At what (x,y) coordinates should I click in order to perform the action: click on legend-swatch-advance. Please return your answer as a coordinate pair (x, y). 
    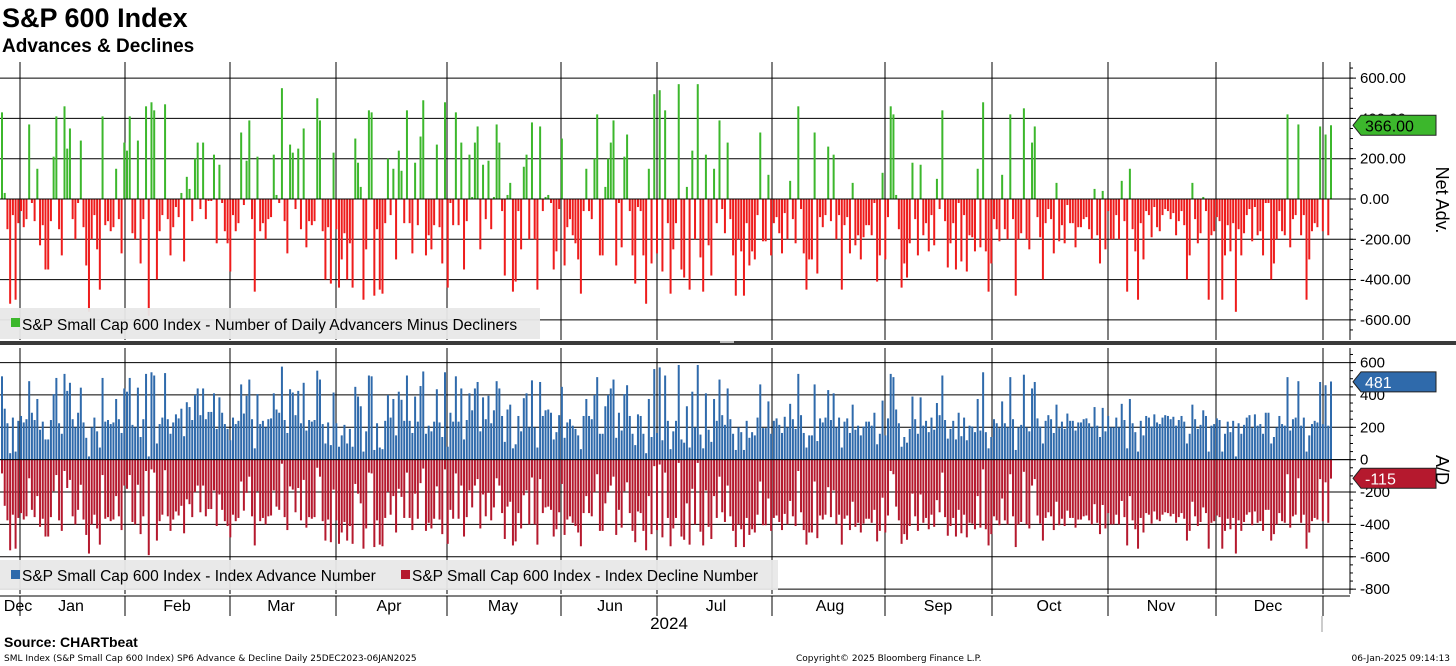
    Looking at the image, I should click on (15, 574).